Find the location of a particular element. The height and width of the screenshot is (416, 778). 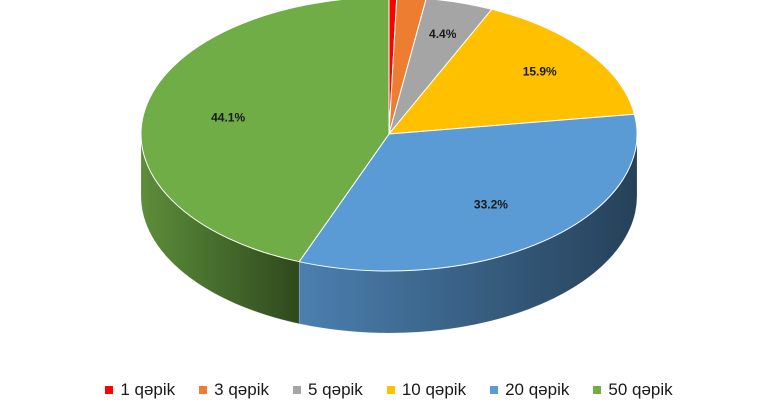

legend-label: 1 qəpik is located at coordinates (148, 389).